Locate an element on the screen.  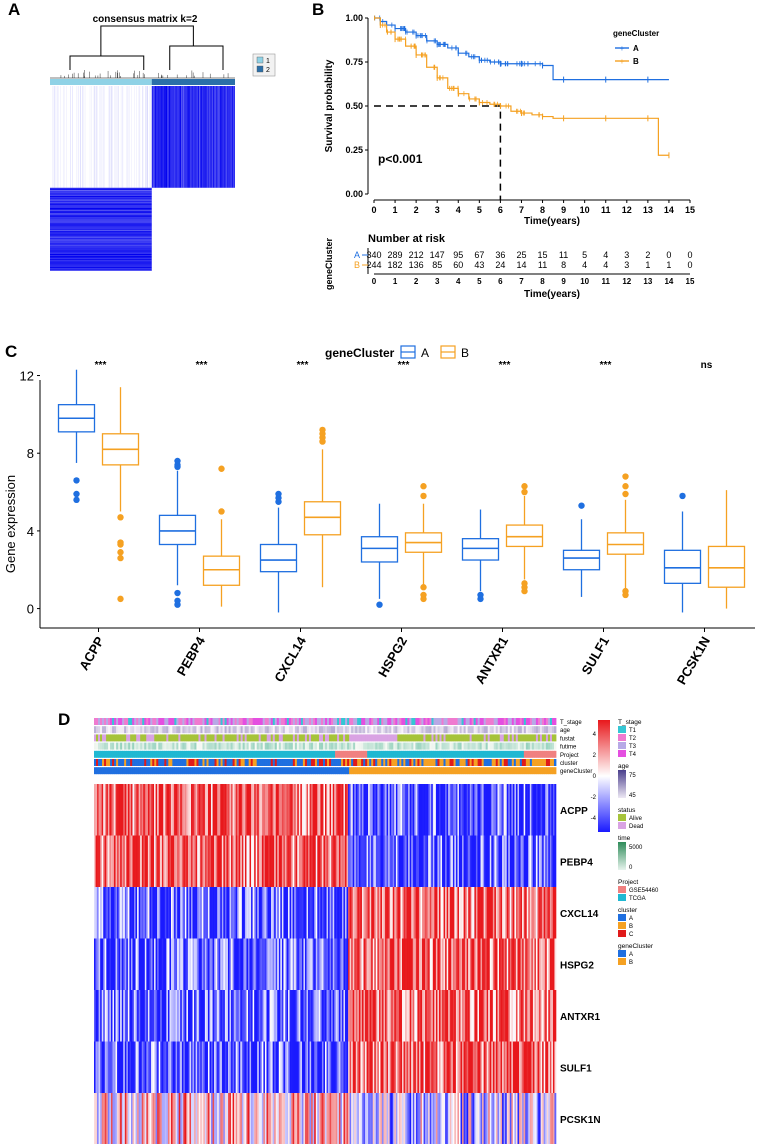
legend-label: T3 is located at coordinates (633, 747).